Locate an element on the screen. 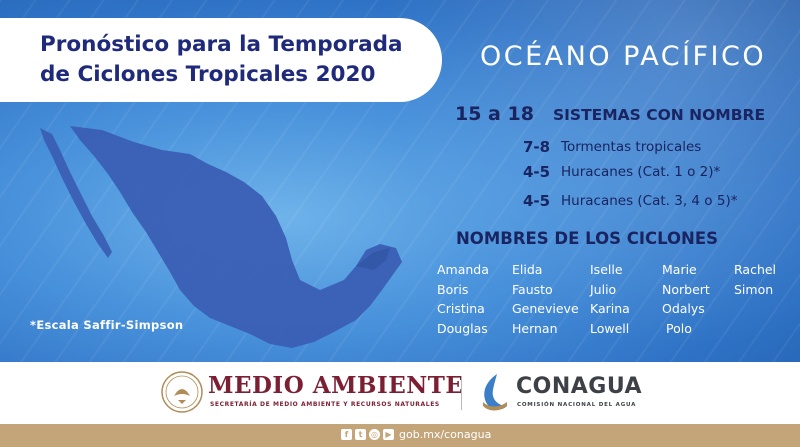  page-title-line-1: Pronóstico para la Temporada is located at coordinates (221, 44).